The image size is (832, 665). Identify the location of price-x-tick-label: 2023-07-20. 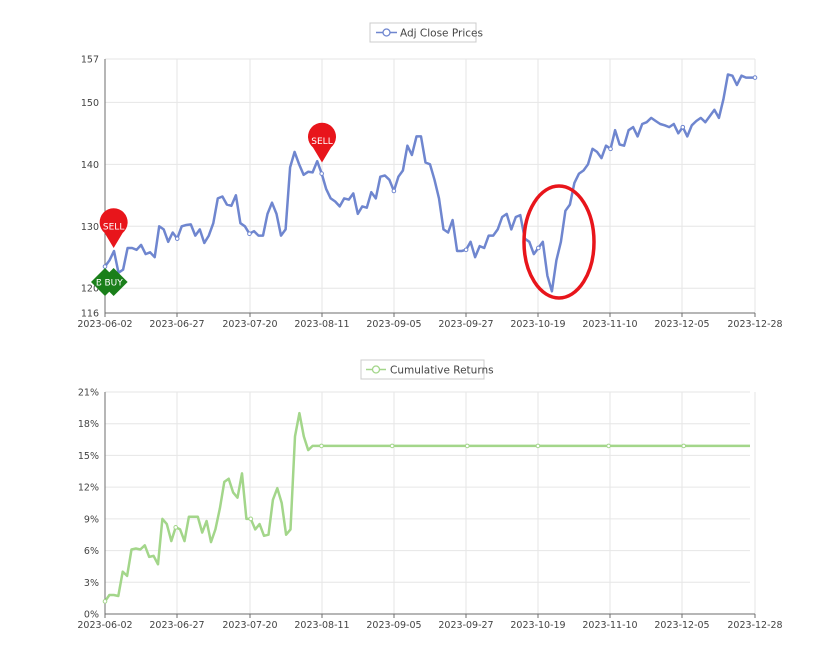
(249, 324).